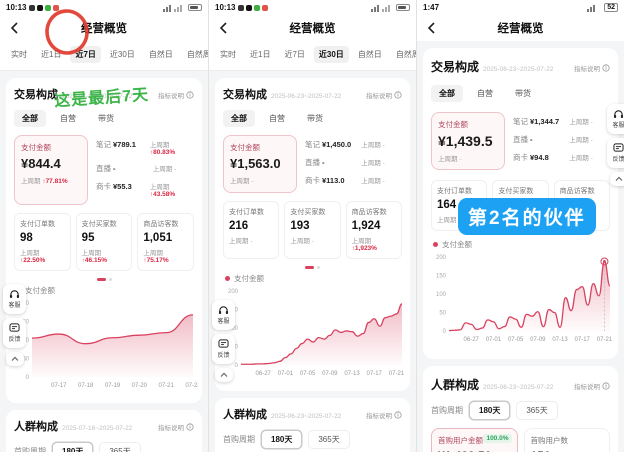  Describe the element at coordinates (260, 164) in the screenshot. I see `payment-amount-card: 支付金额 ¥1,563.0 上周期 -` at that location.